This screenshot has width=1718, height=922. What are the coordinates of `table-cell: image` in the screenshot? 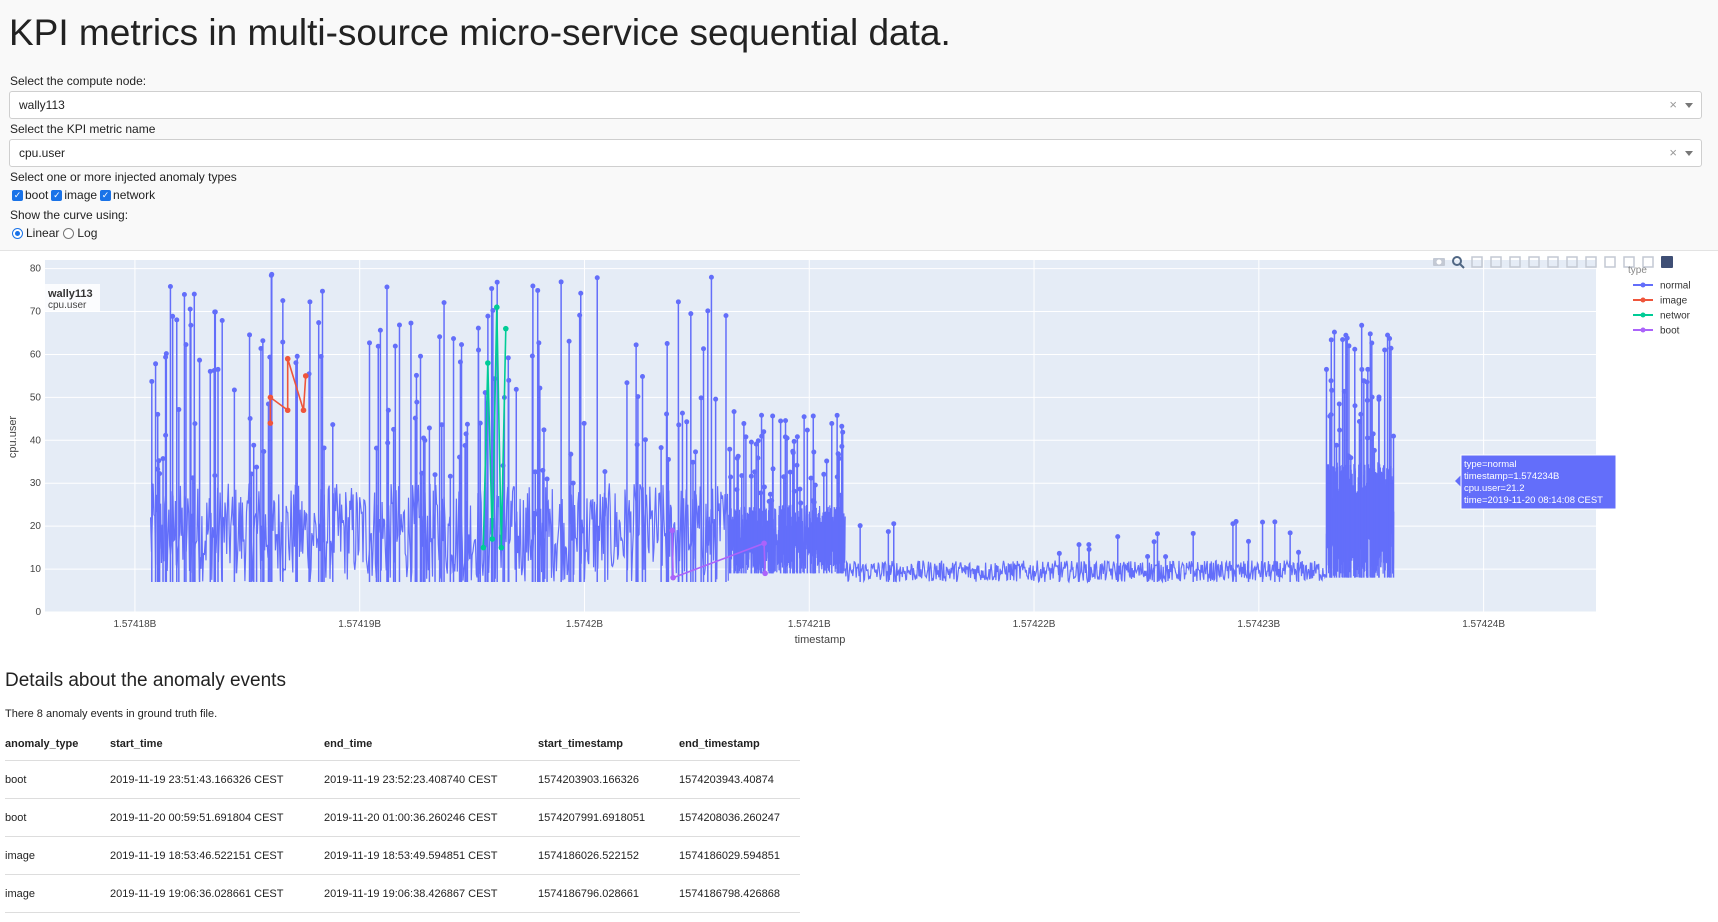 It's located at (57, 893).